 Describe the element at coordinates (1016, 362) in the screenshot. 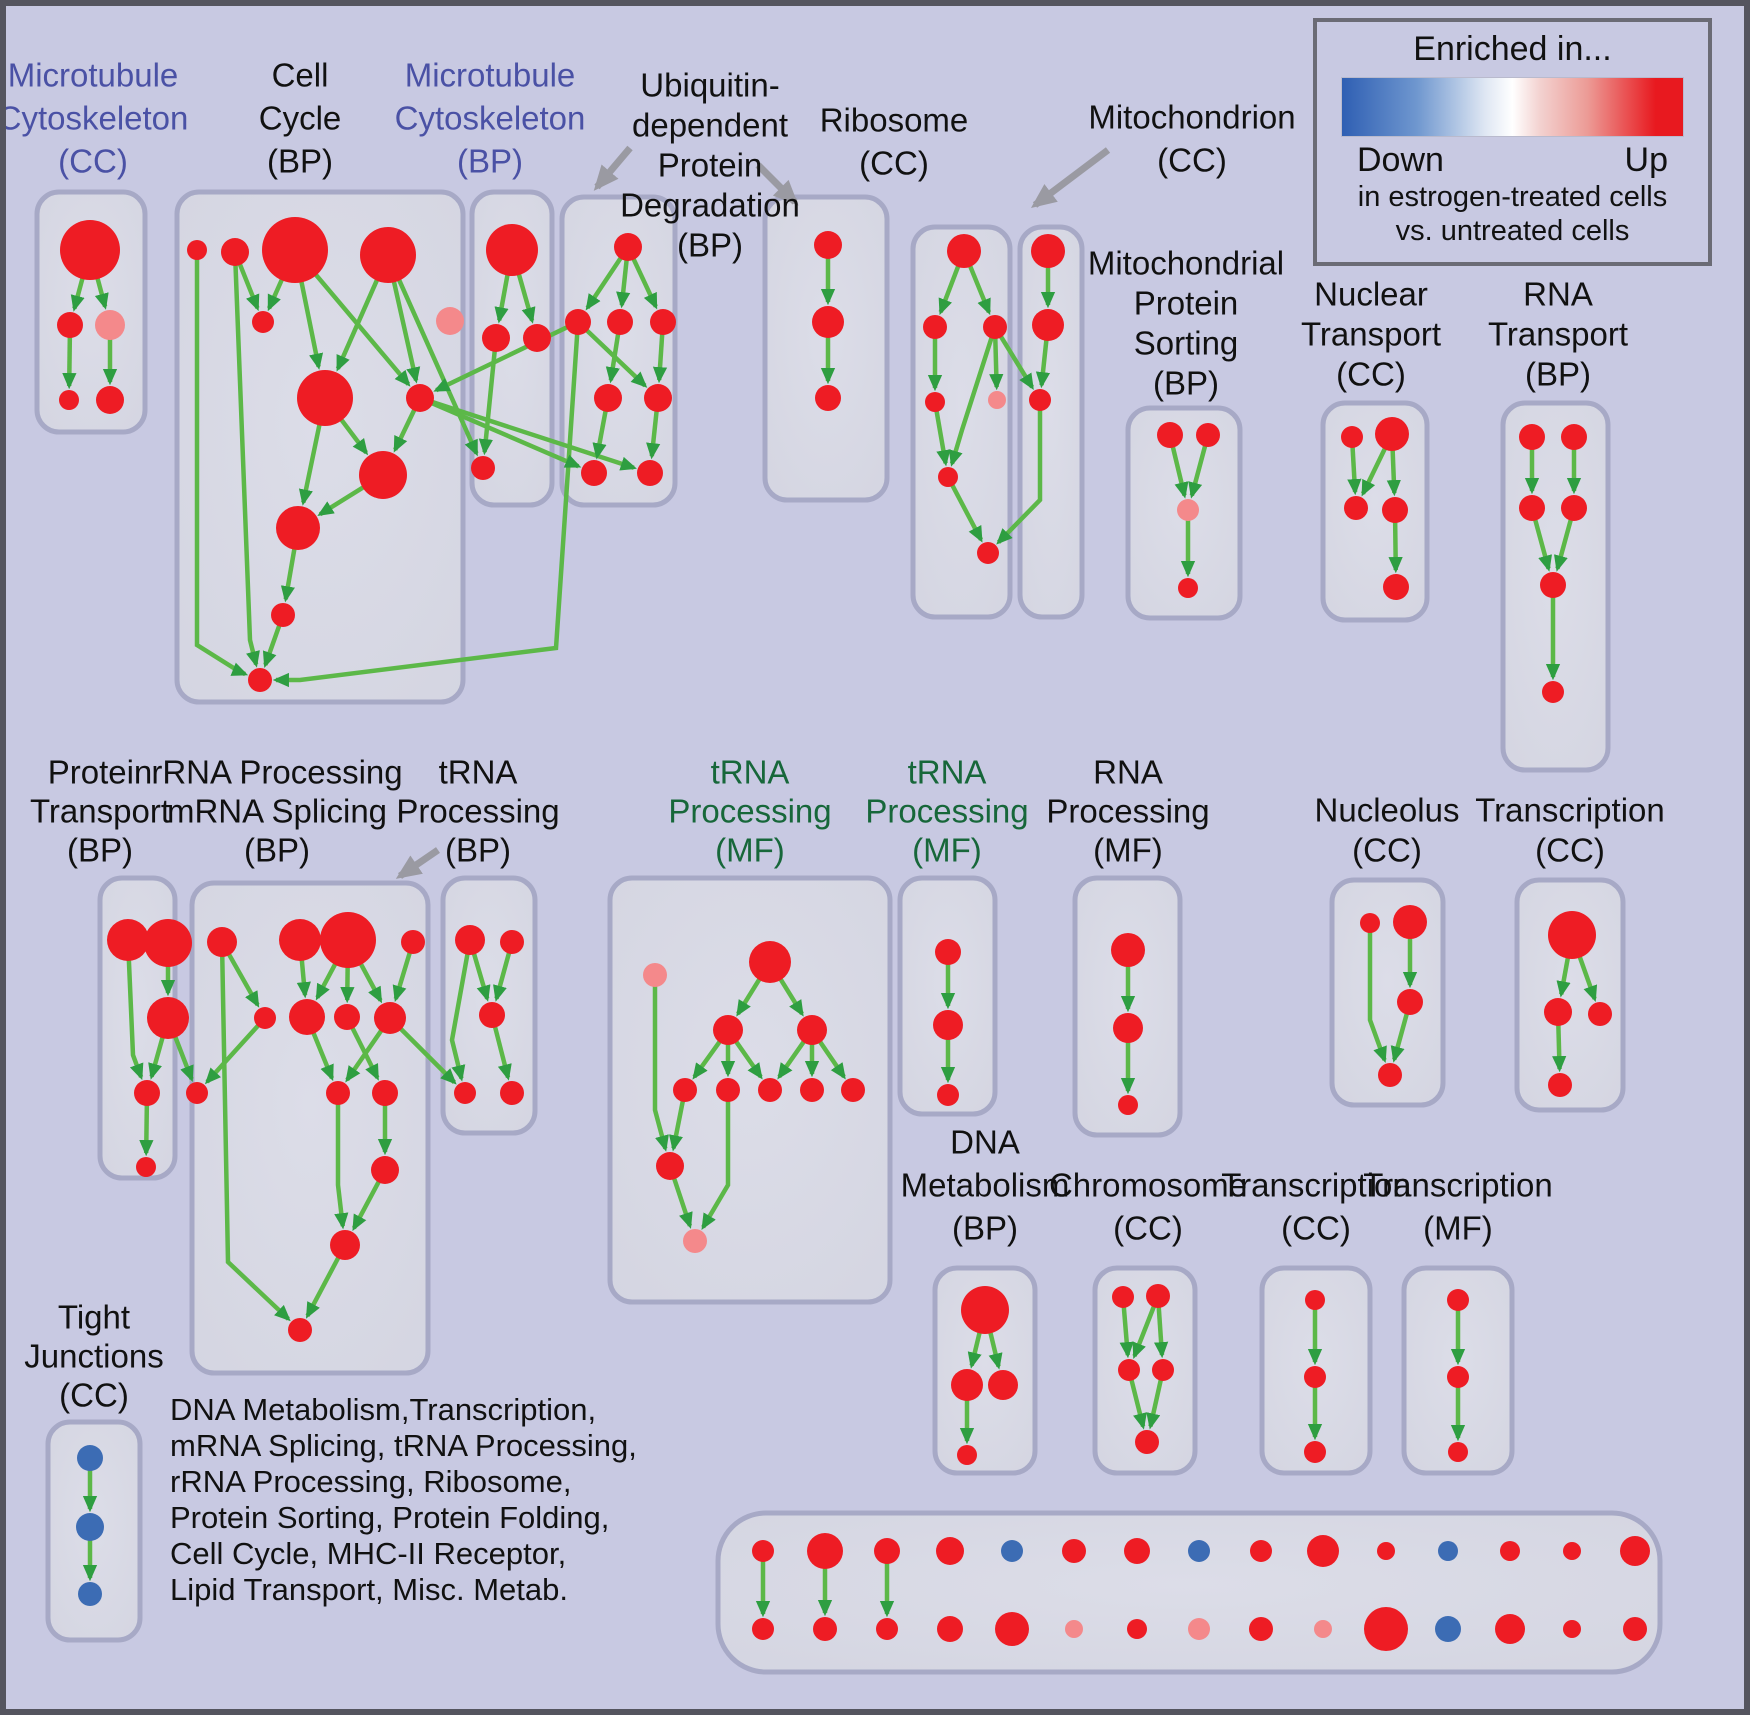

I see `edge-r3-t3` at that location.